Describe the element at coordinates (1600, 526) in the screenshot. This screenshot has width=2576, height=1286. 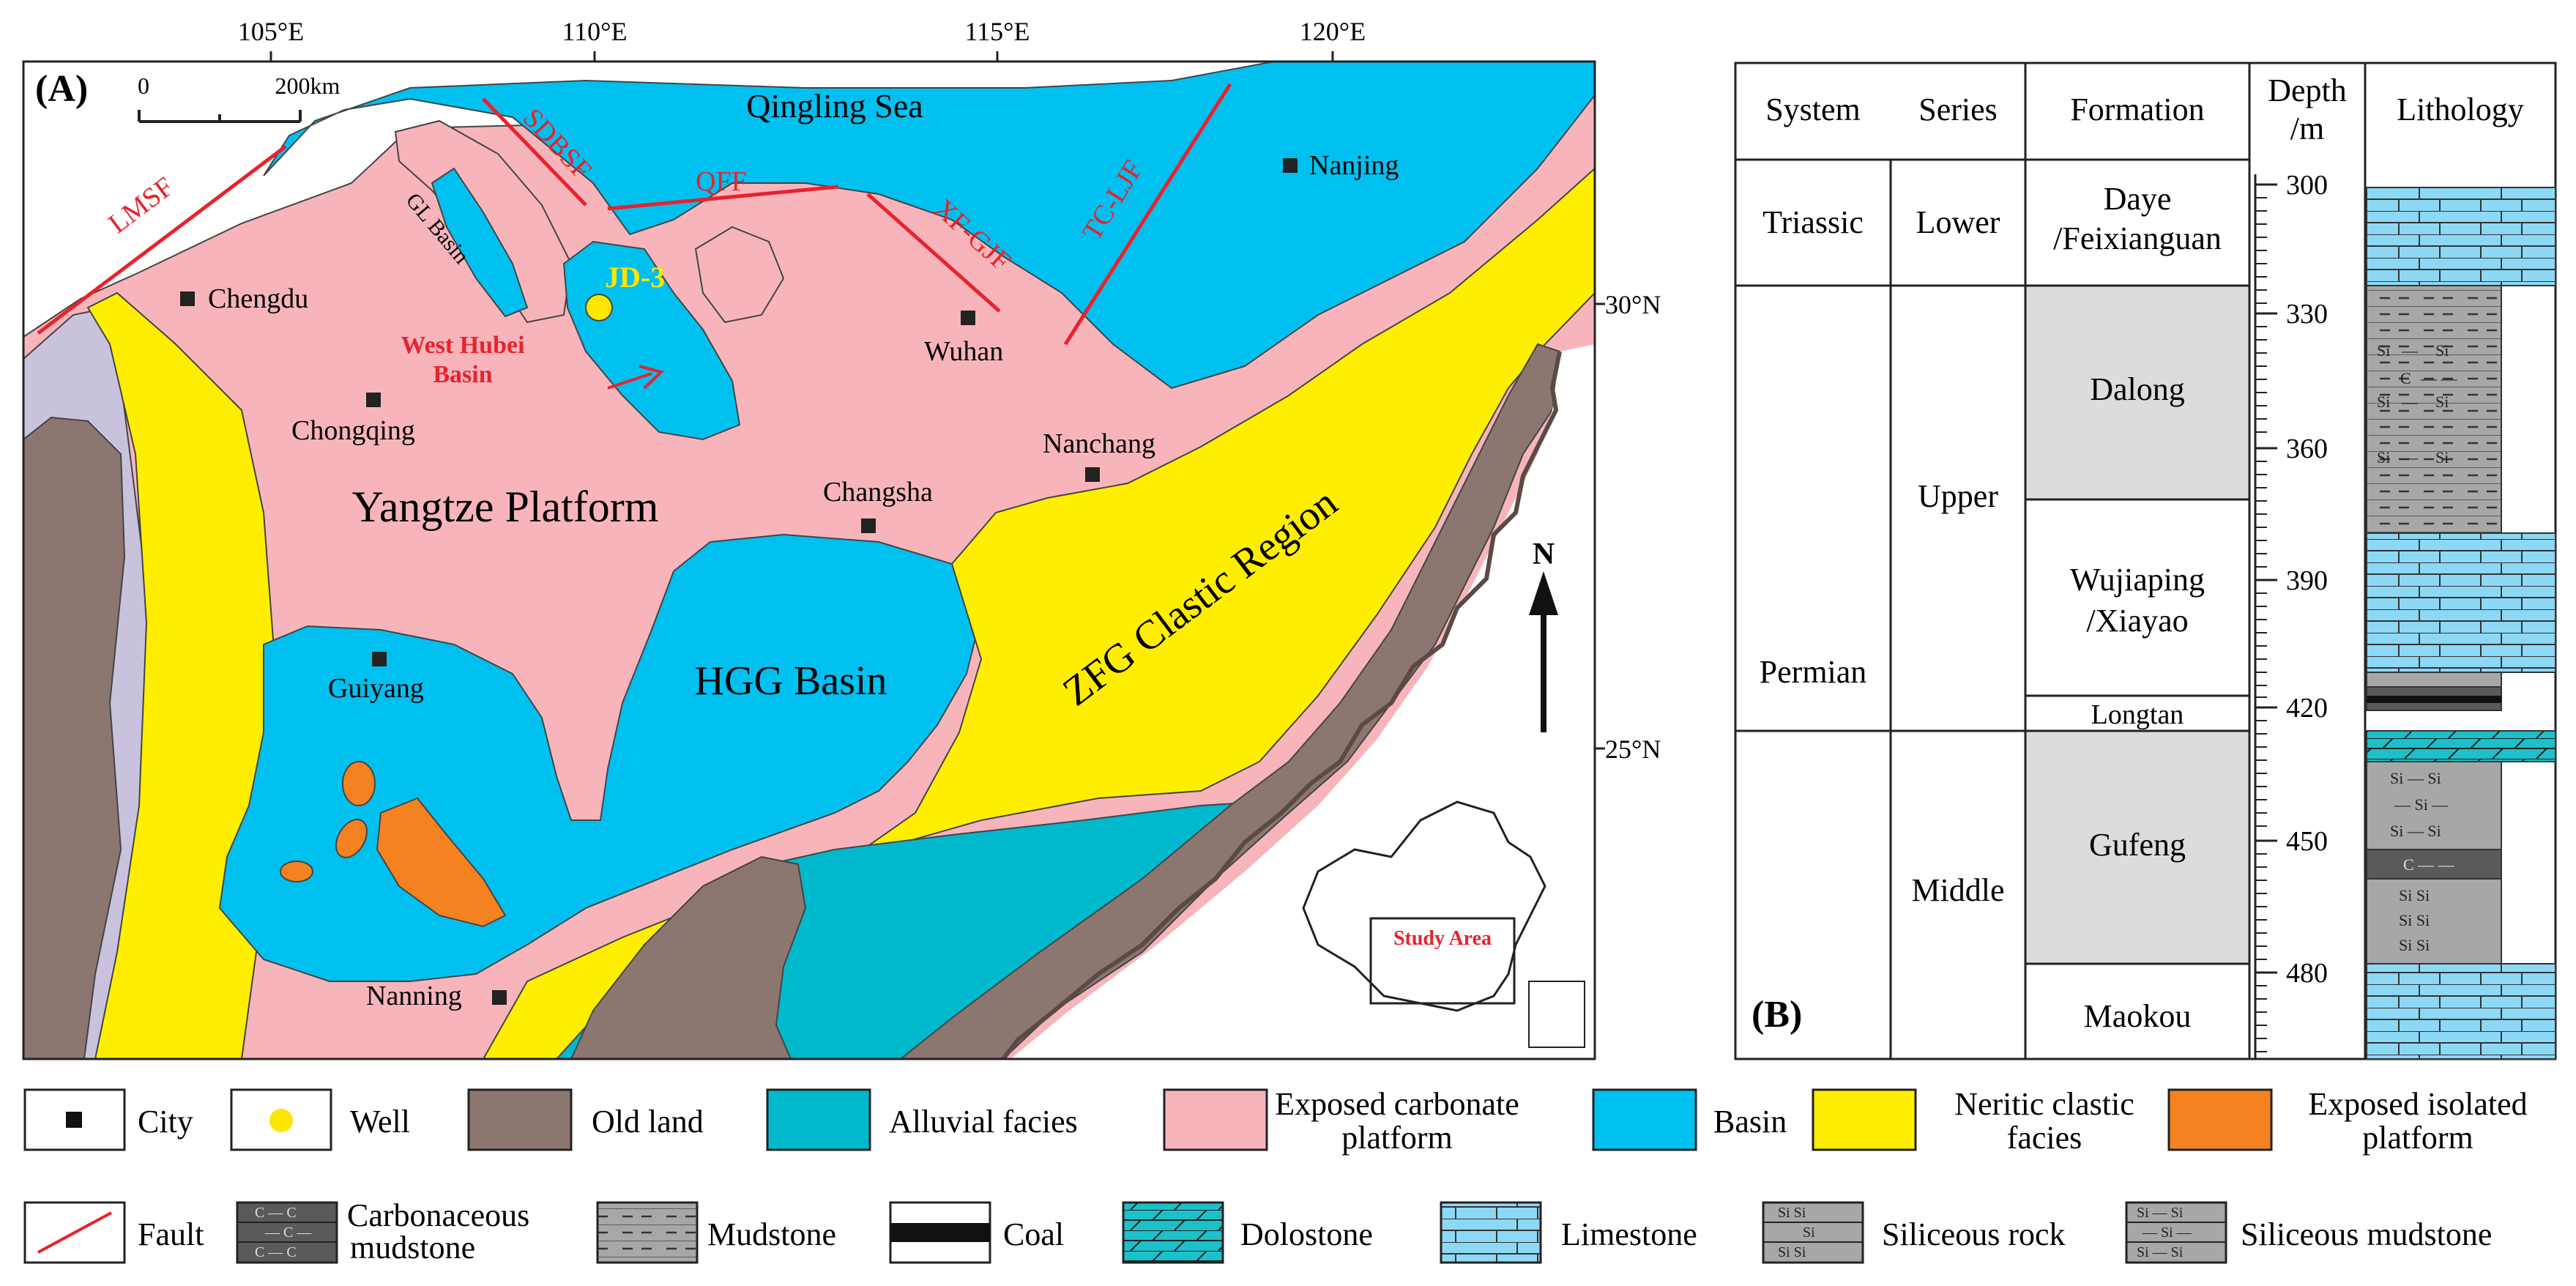
I see `lat-ticks` at that location.